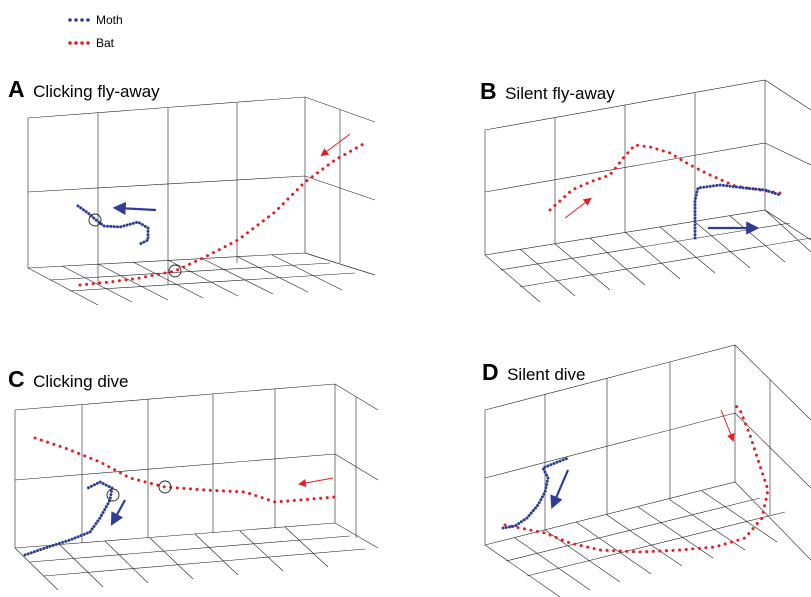 The image size is (811, 597). Describe the element at coordinates (118, 512) in the screenshot. I see `panel-c-moth-arrow` at that location.